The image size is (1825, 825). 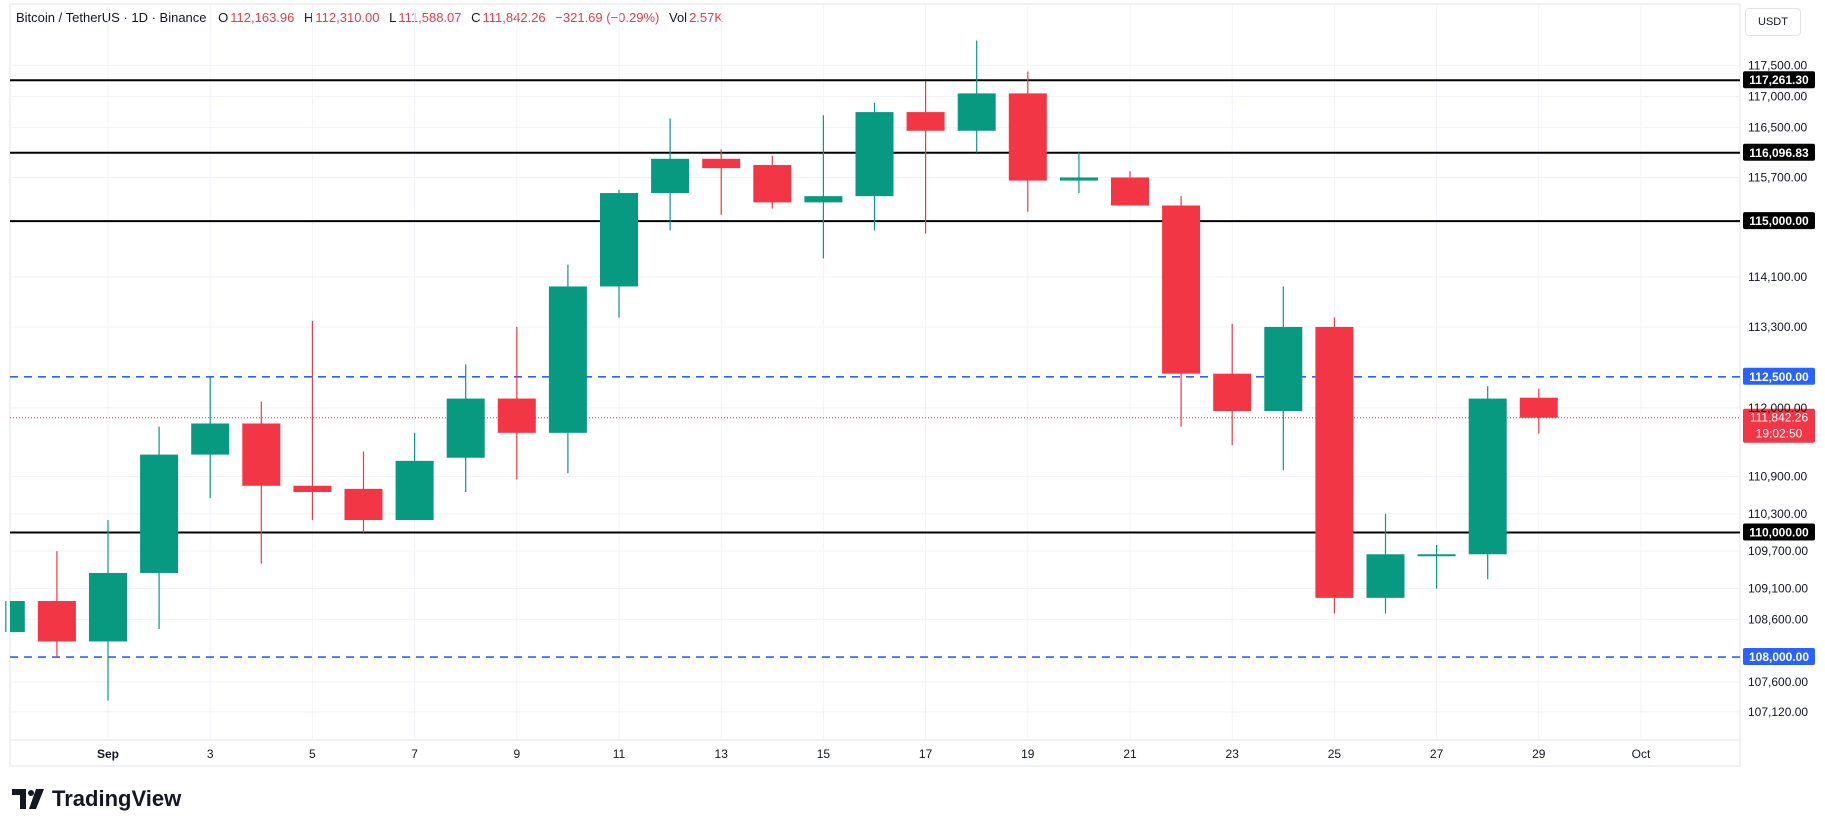 What do you see at coordinates (722, 754) in the screenshot?
I see `time-tick-label: 13` at bounding box center [722, 754].